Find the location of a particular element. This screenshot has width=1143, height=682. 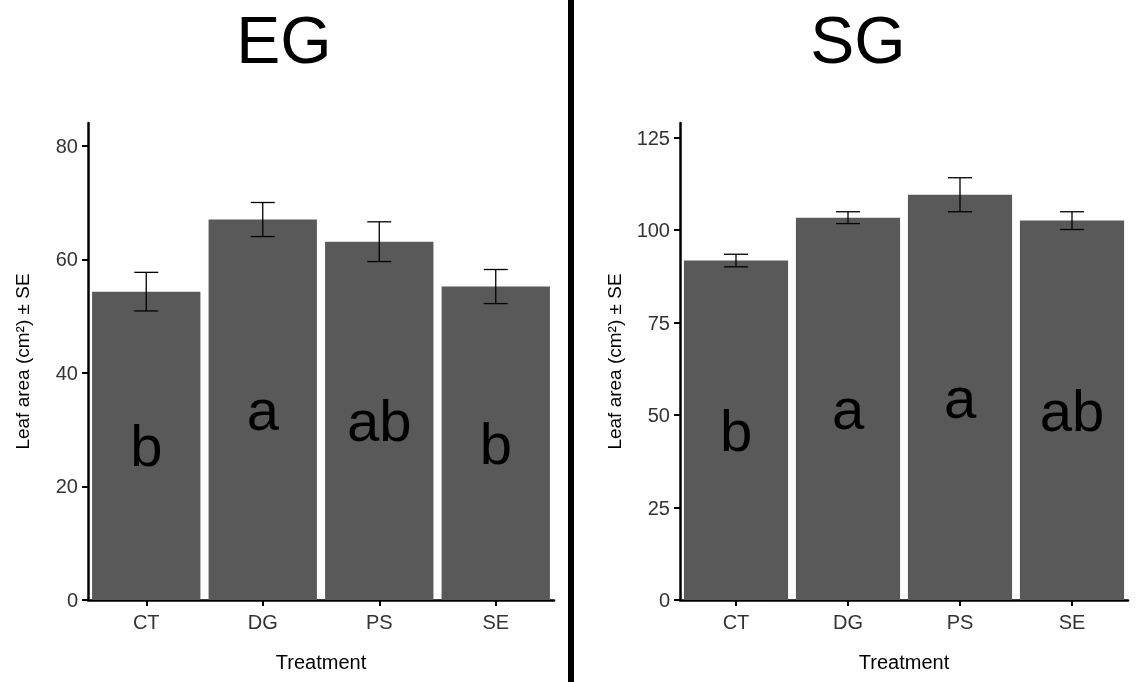

y-tick-label: 50 is located at coordinates (658, 415).